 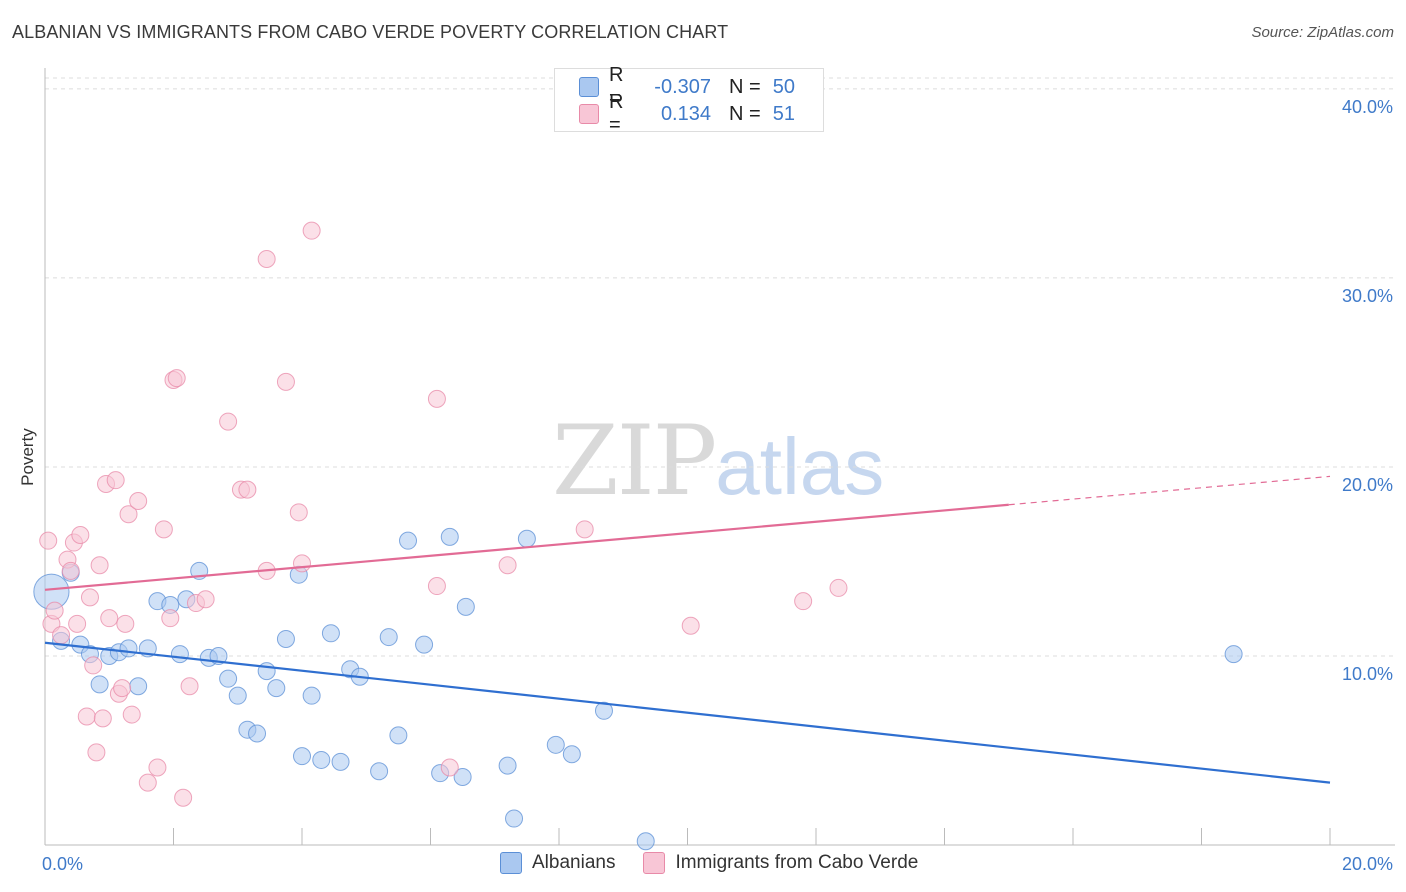 I want to click on cabo-verde-swatch, so click(x=589, y=114).